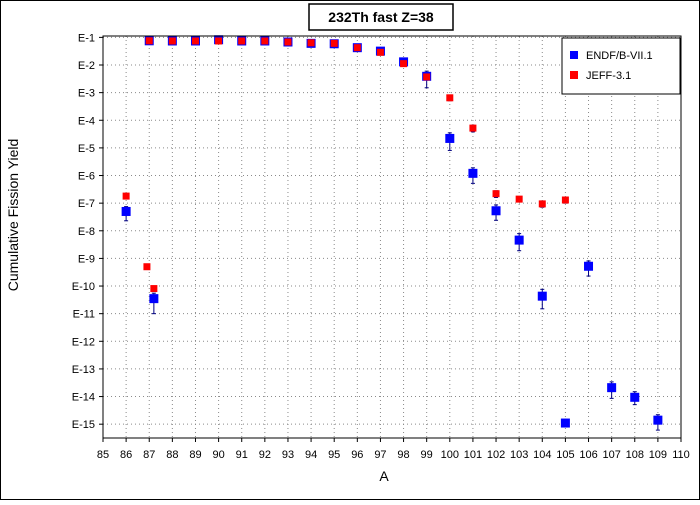  Describe the element at coordinates (403, 455) in the screenshot. I see `x-tick-label: 98` at that location.